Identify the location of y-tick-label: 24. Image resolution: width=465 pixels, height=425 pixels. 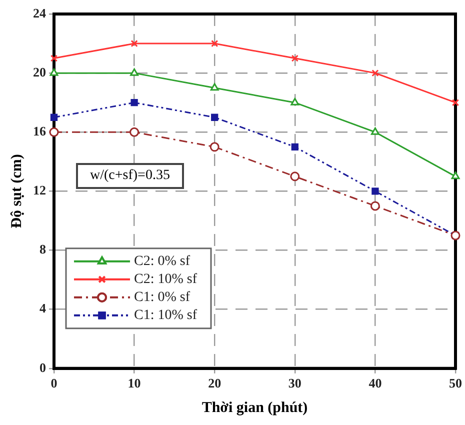
(39, 12).